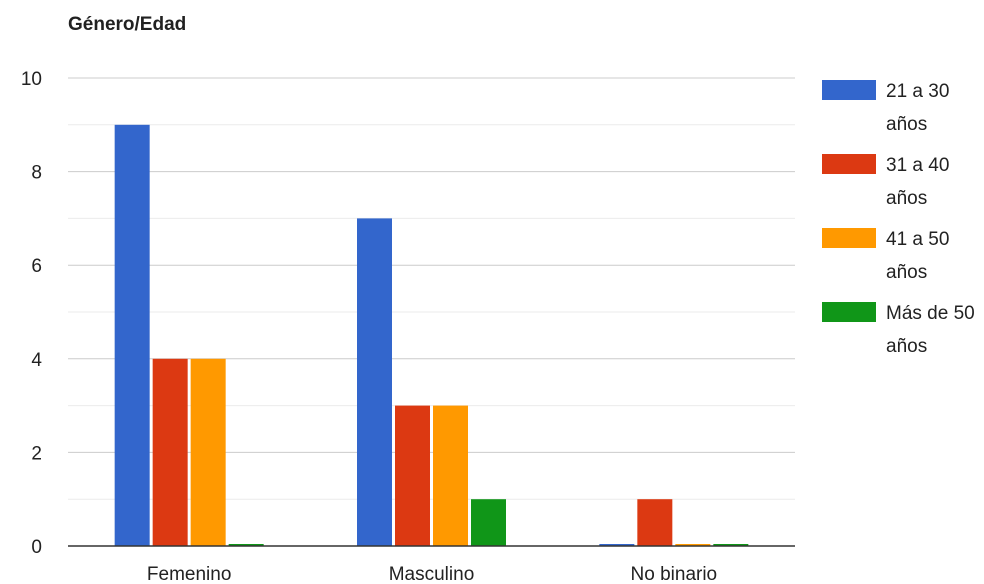 Image resolution: width=984 pixels, height=584 pixels. I want to click on y-tick-label: 6, so click(36, 266).